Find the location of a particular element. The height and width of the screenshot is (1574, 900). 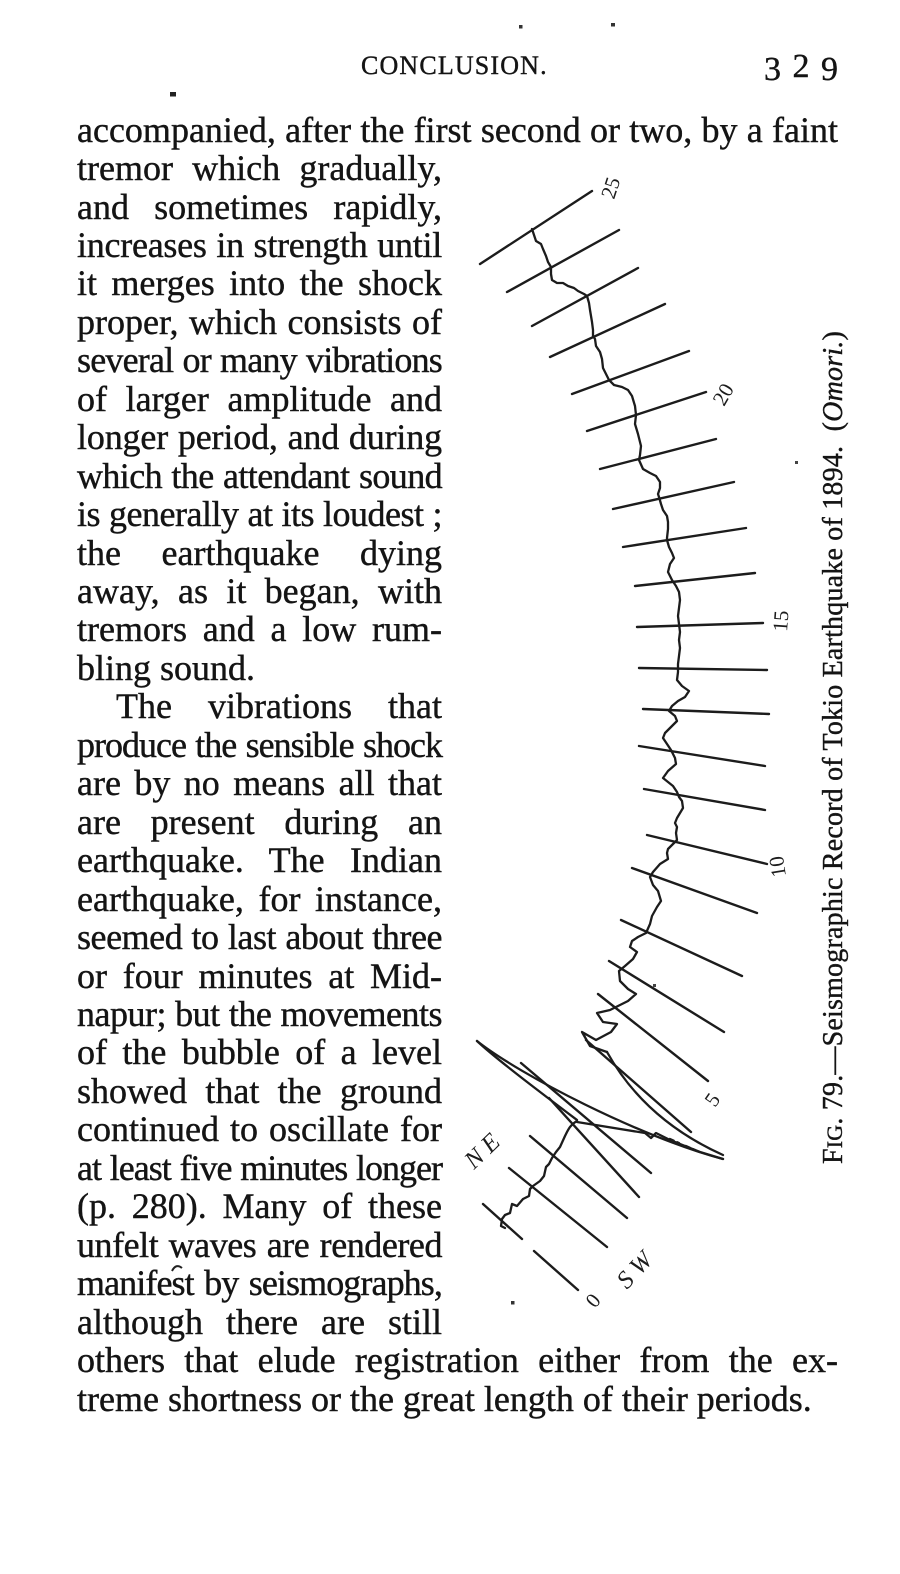

svg-text: 25 is located at coordinates (610, 187).